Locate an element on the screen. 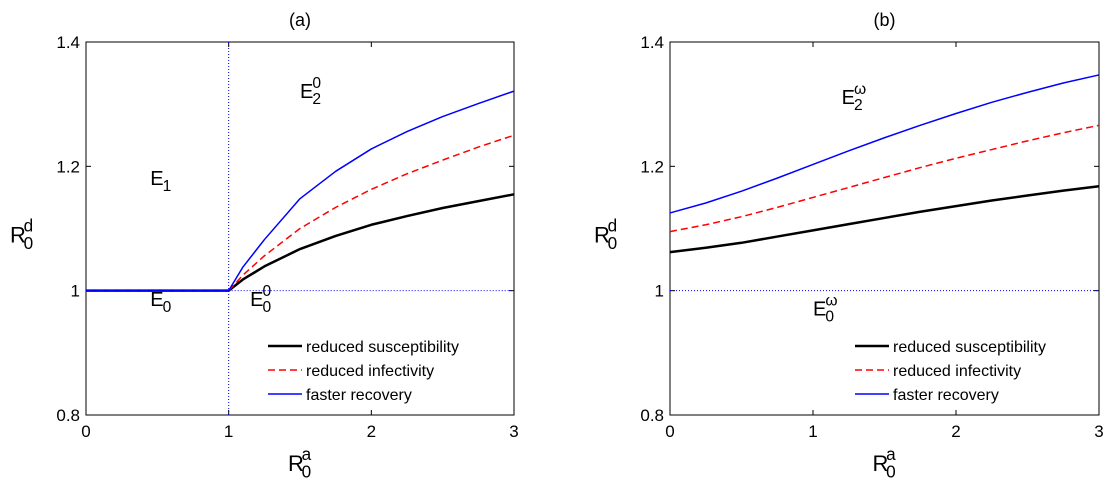  region-label-E0-0-sup: 0 is located at coordinates (266, 291).